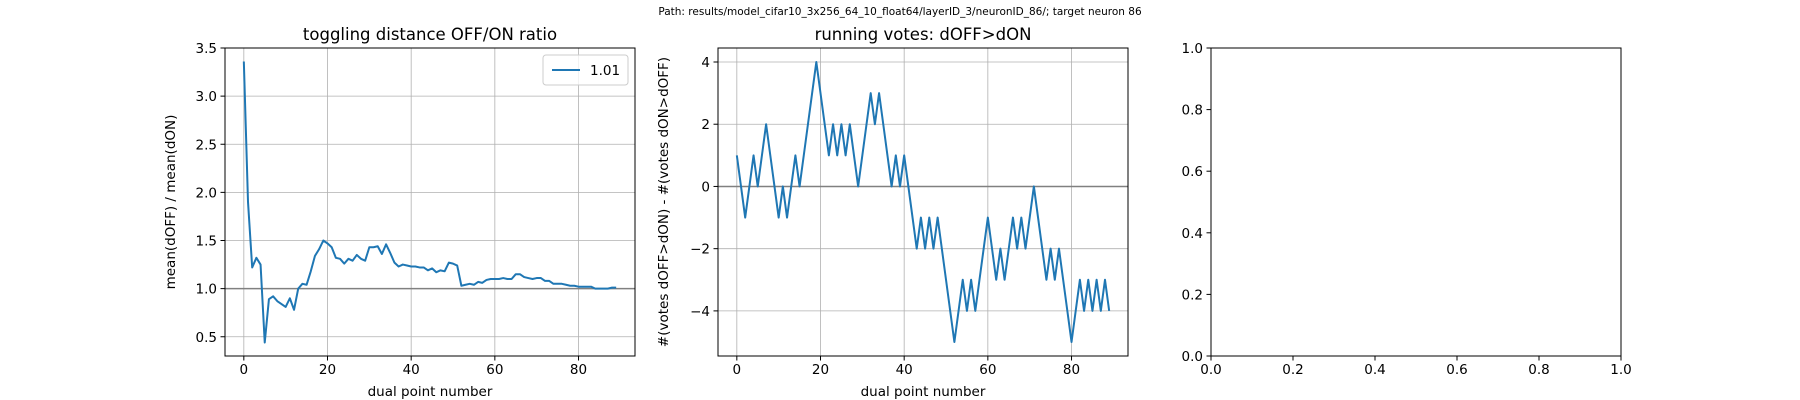 The image size is (1800, 400). What do you see at coordinates (1374, 370) in the screenshot?
I see `x-tick-label: 0.4` at bounding box center [1374, 370].